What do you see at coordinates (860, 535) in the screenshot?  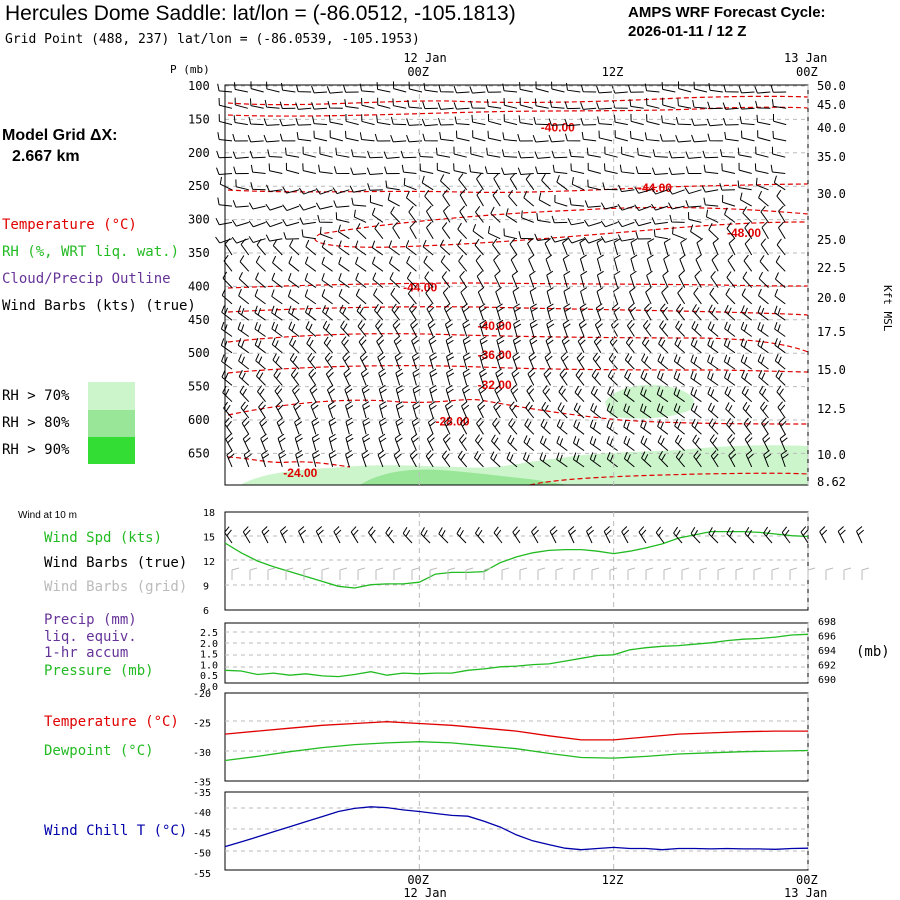 I see `surface-wind-barb-true` at bounding box center [860, 535].